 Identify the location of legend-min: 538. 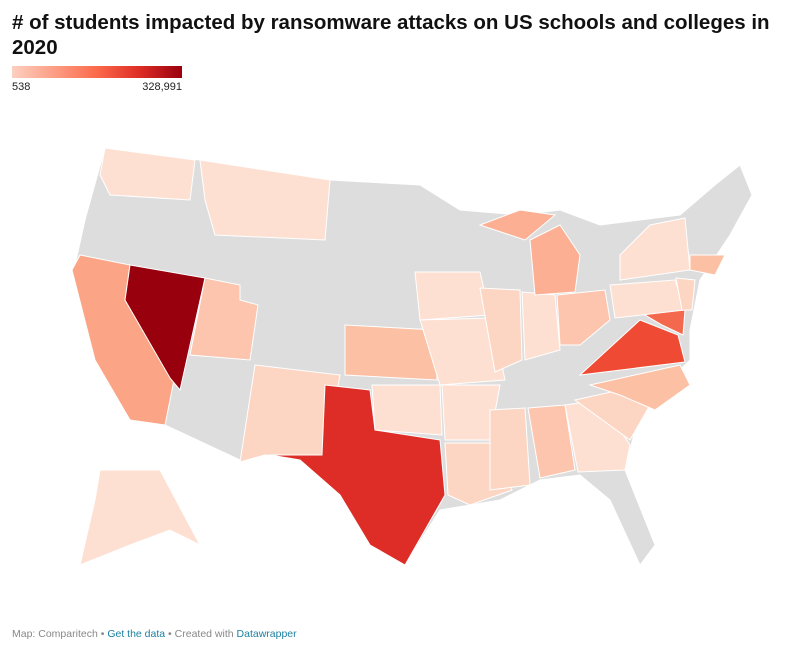
(21, 87).